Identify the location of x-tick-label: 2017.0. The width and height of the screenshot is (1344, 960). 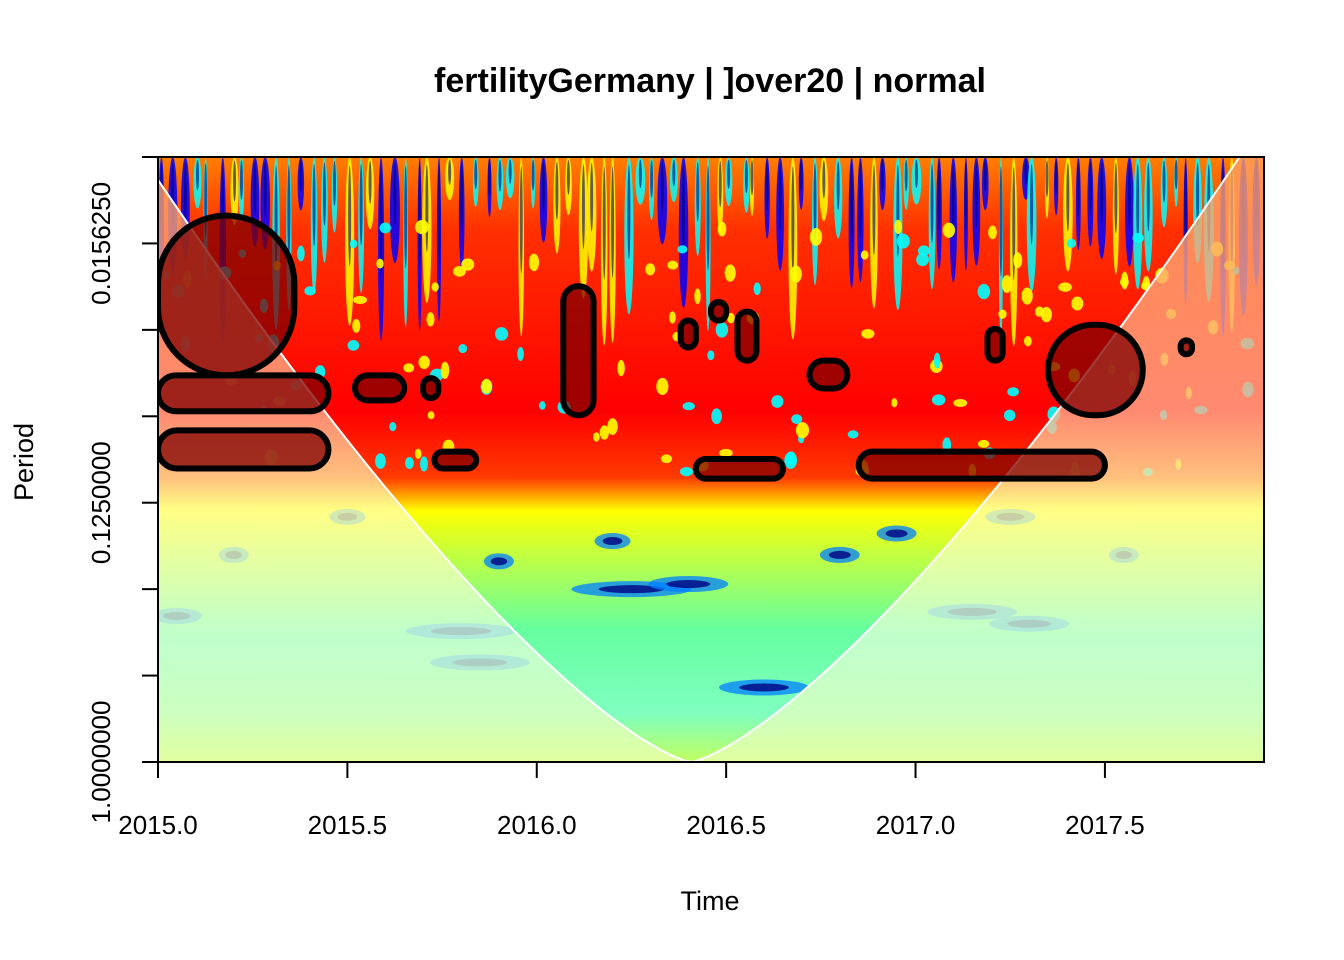
(916, 825).